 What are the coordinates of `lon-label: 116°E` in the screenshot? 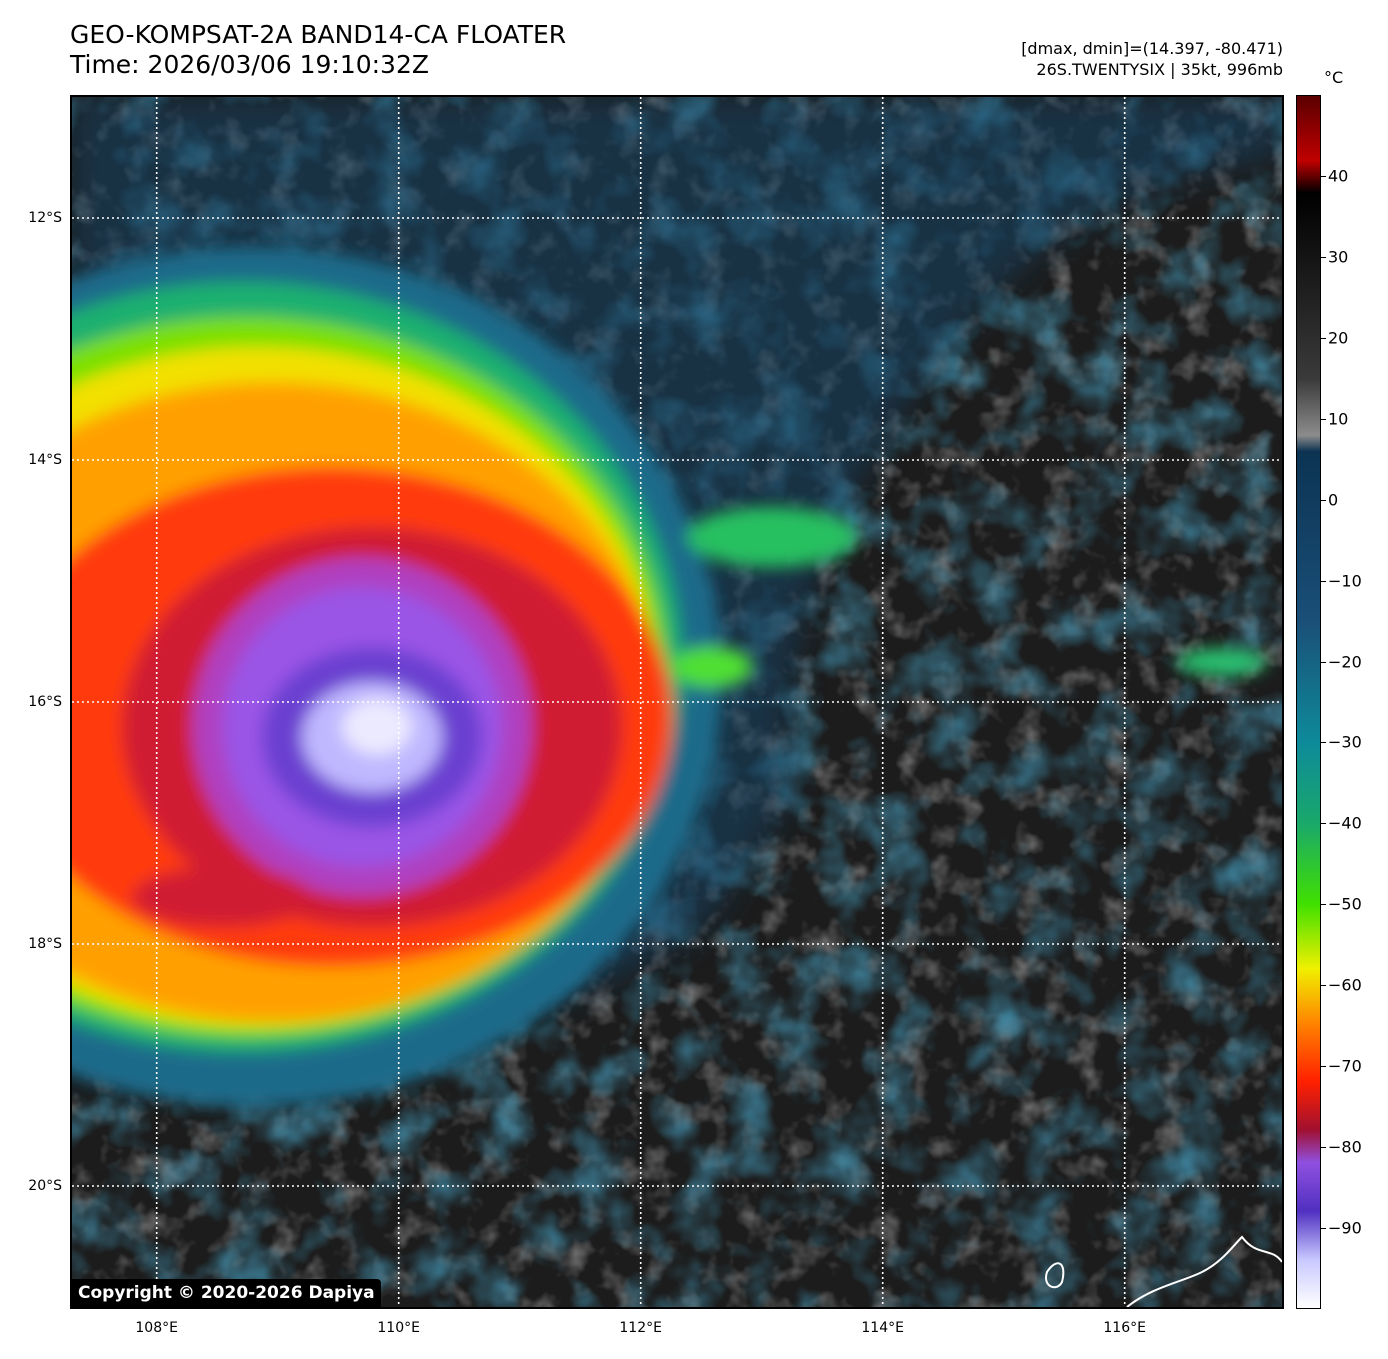 It's located at (1124, 1328).